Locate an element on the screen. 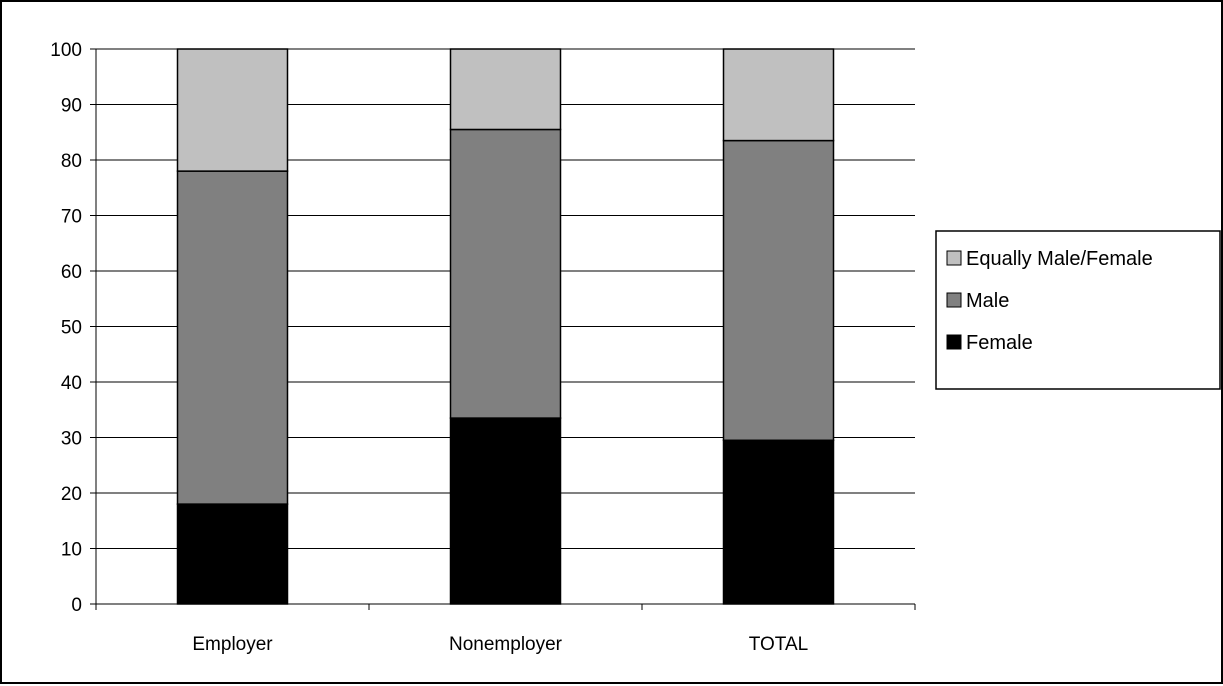 This screenshot has width=1223, height=686. y-tick-label: 0 is located at coordinates (76, 605).